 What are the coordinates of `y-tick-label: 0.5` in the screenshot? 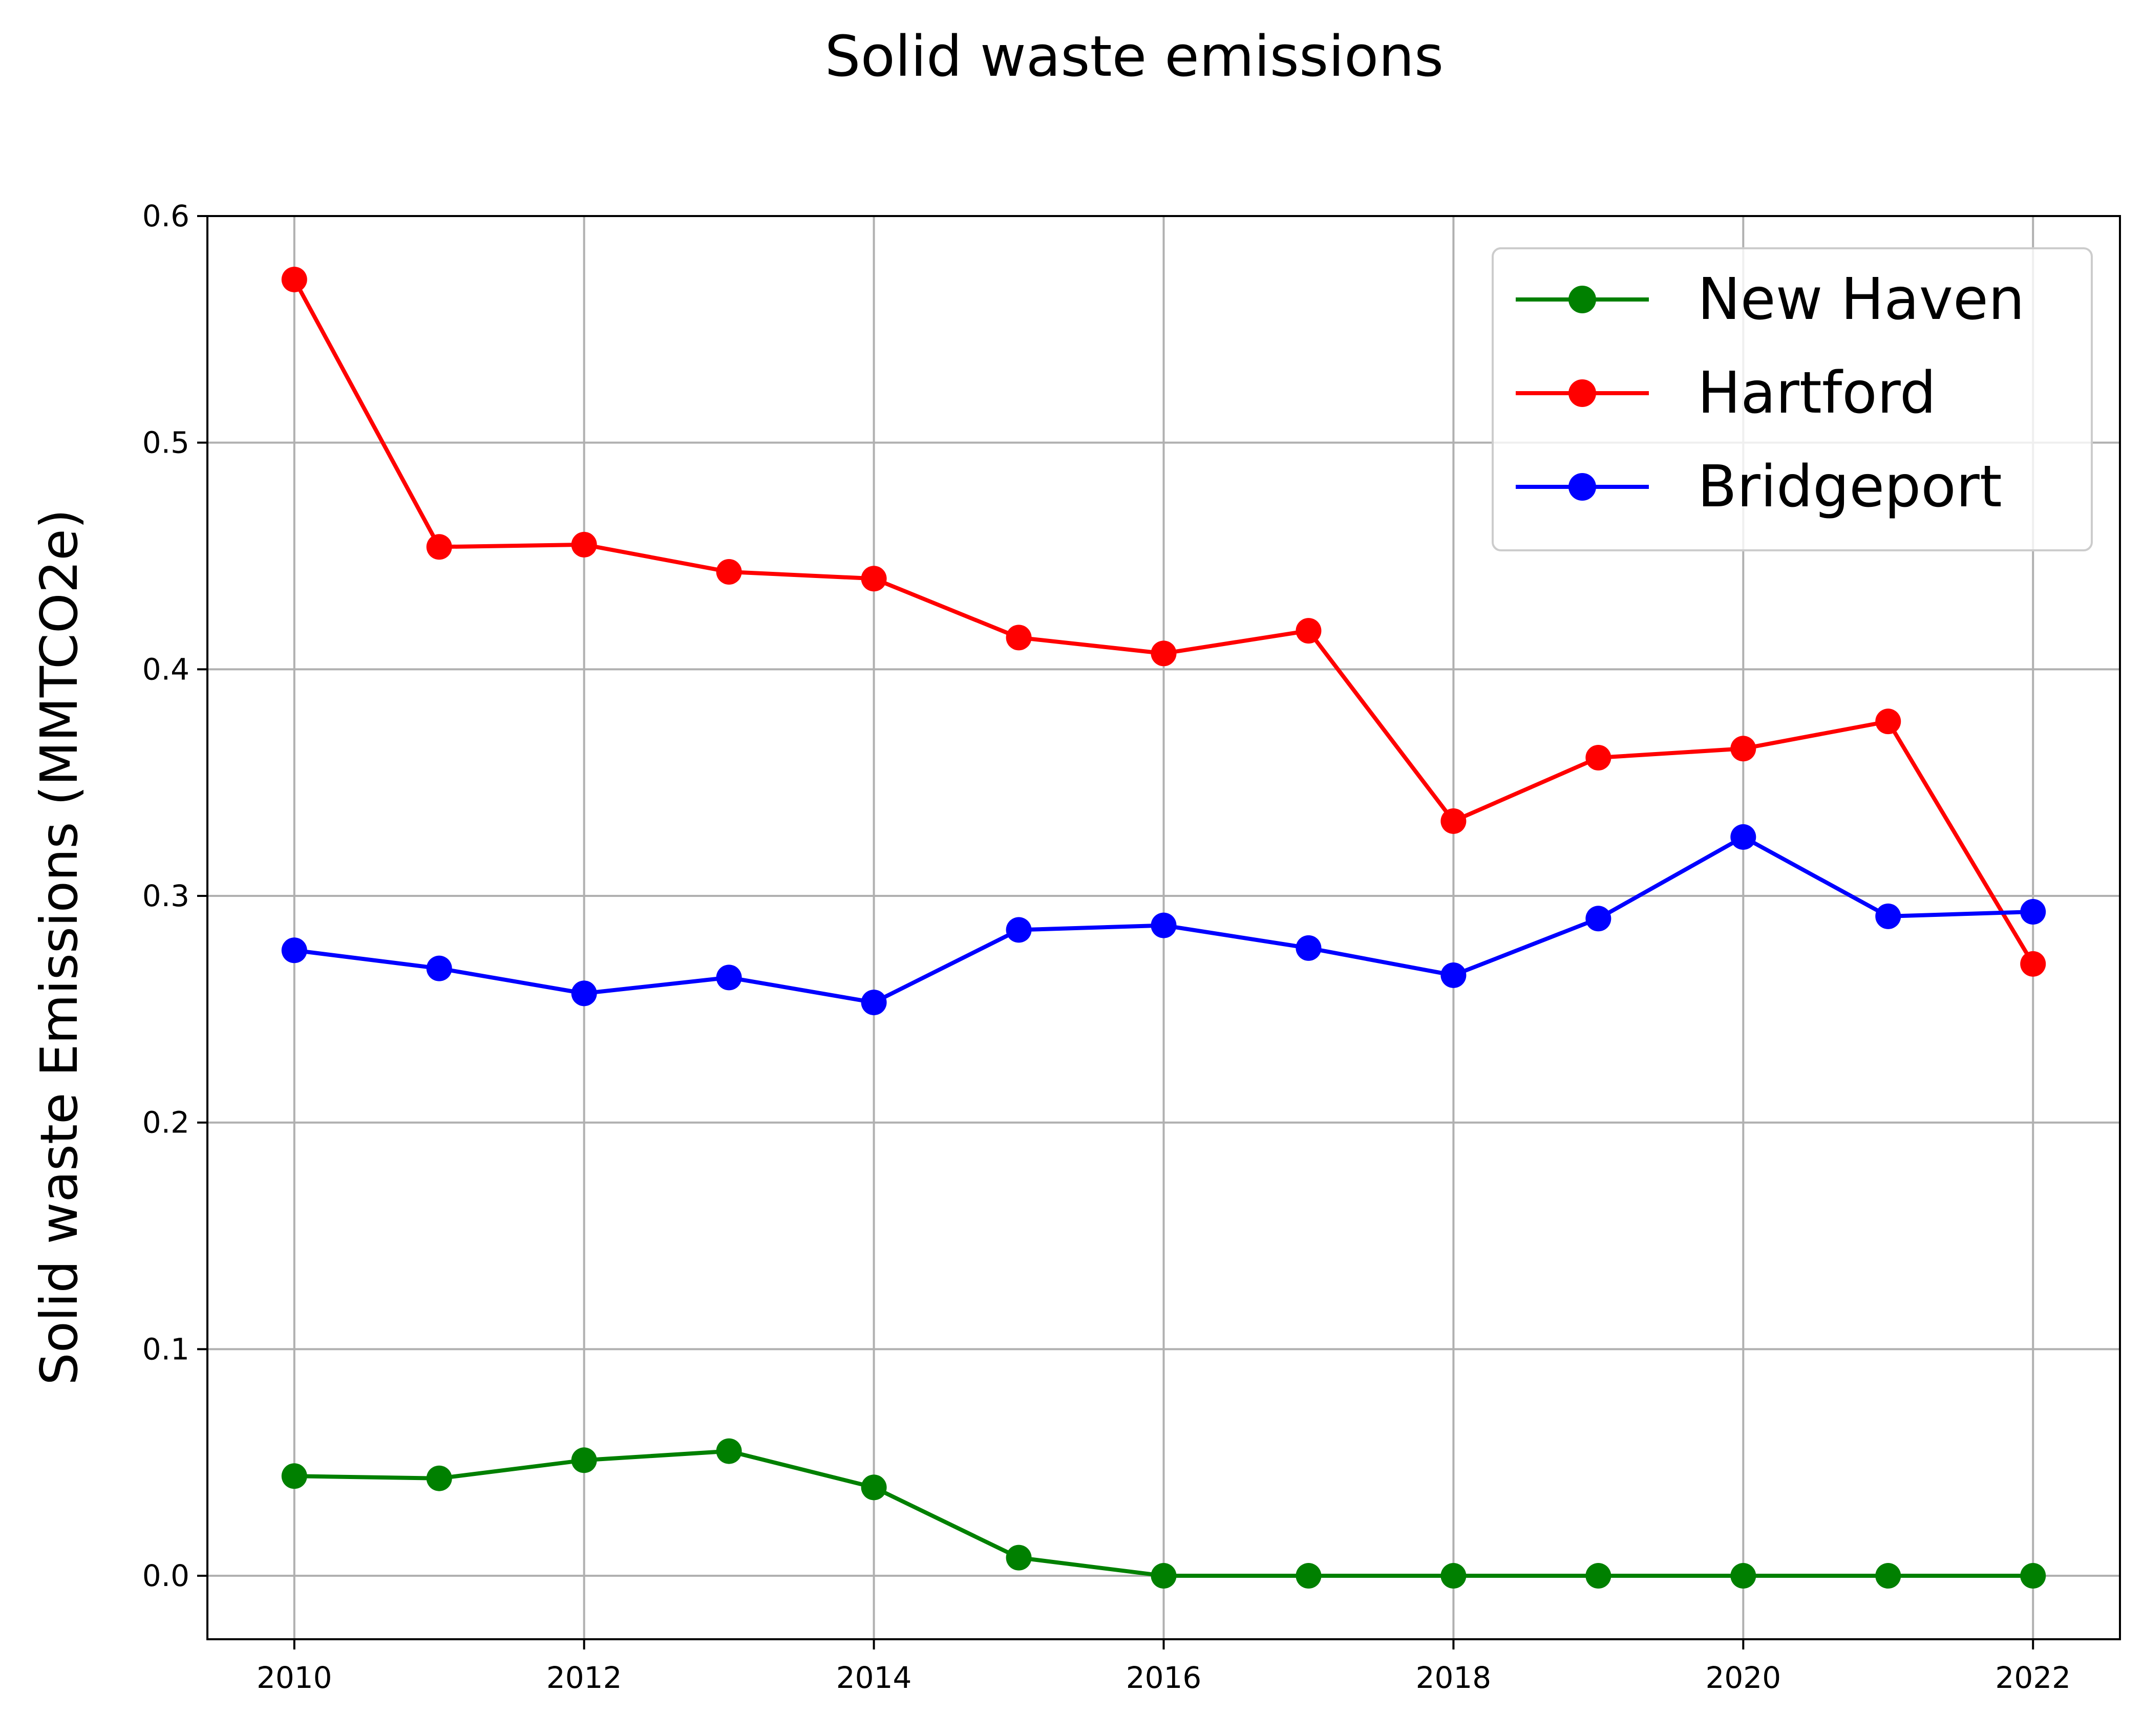 It's located at (165, 442).